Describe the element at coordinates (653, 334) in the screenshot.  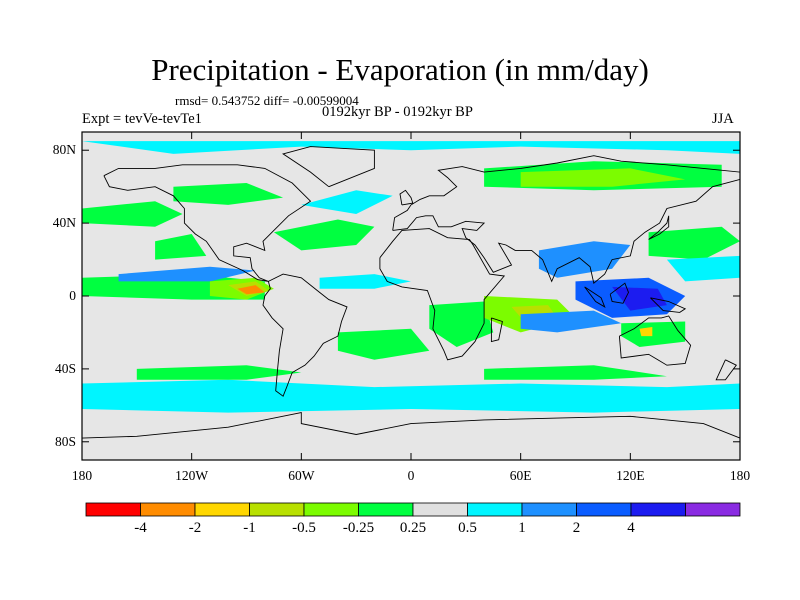
I see `australia-green` at that location.